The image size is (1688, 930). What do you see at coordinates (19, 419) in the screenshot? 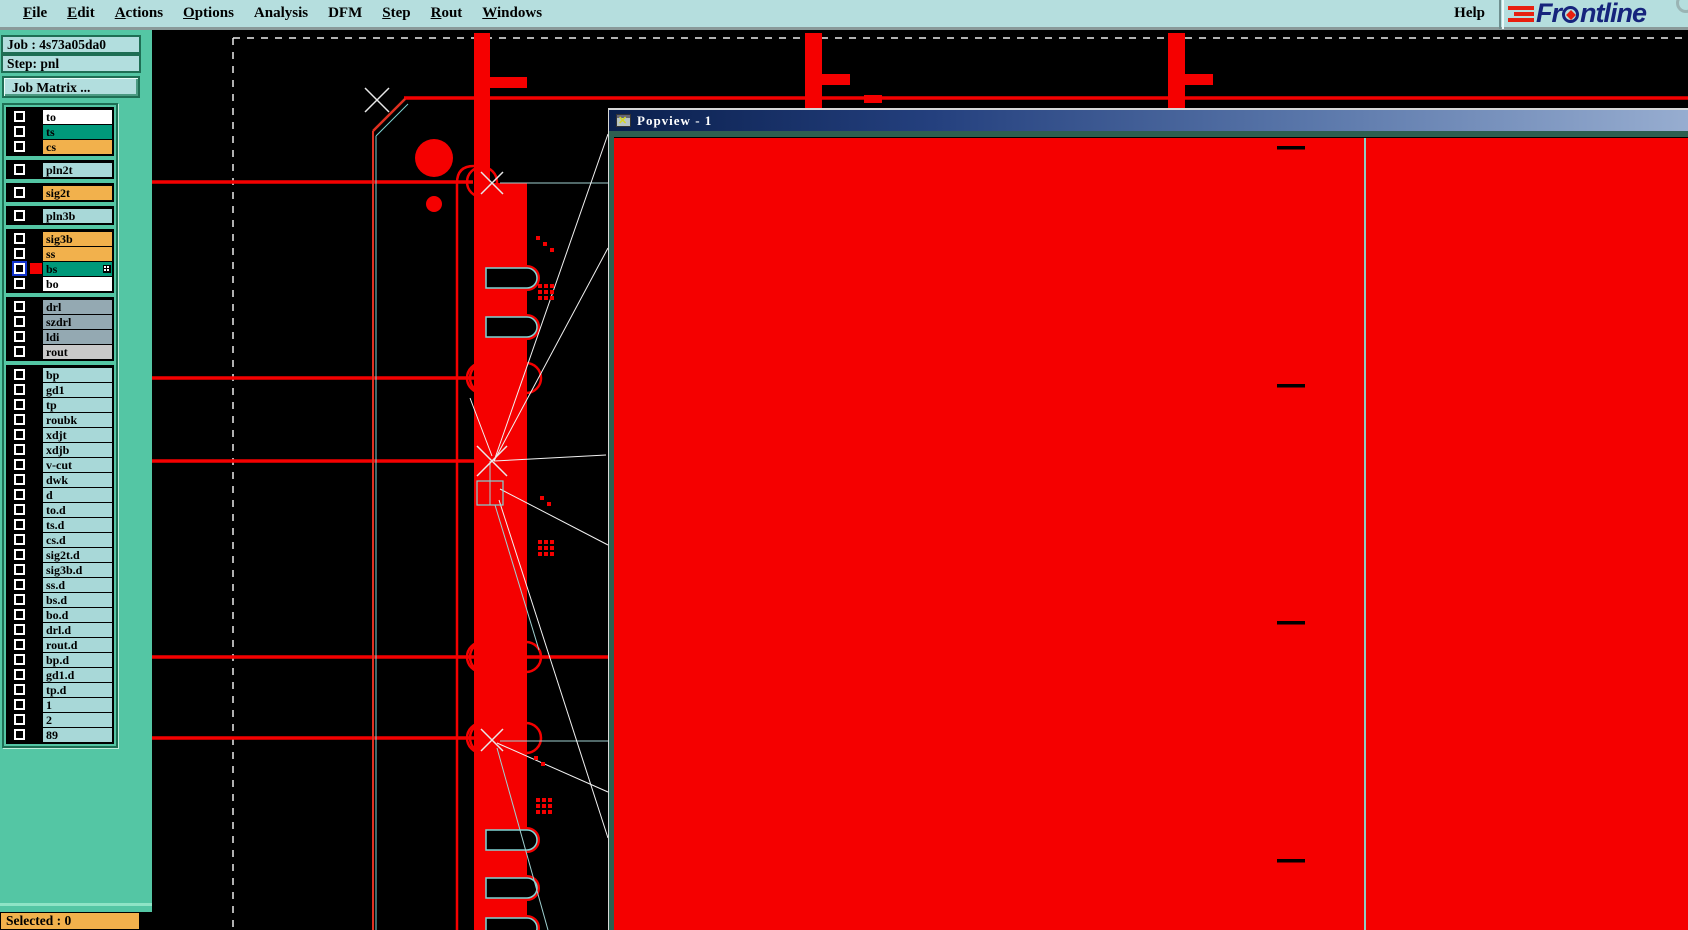
I see `layer-checkbox-roubk` at bounding box center [19, 419].